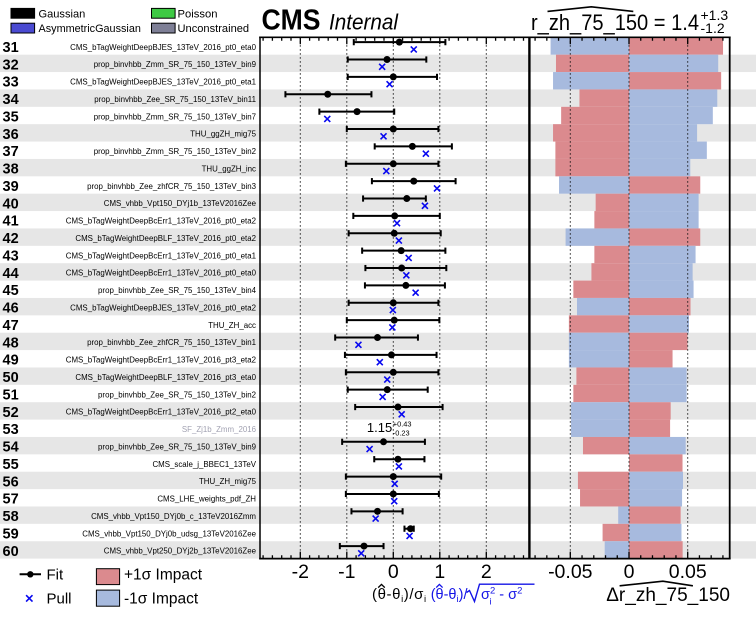 Image resolution: width=756 pixels, height=627 pixels. I want to click on svg-text: 35, so click(11, 117).